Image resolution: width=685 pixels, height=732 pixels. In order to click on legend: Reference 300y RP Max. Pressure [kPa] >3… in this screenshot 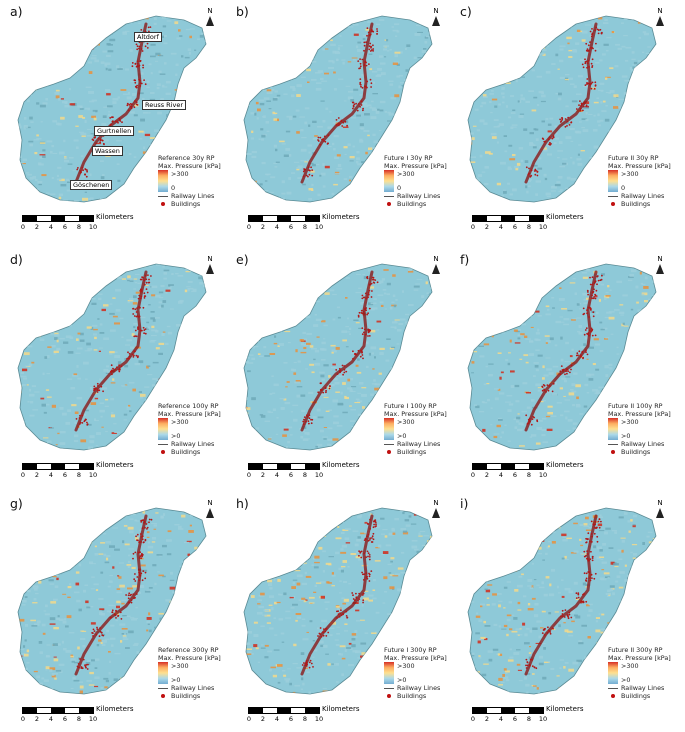, I will do `click(189, 673)`.